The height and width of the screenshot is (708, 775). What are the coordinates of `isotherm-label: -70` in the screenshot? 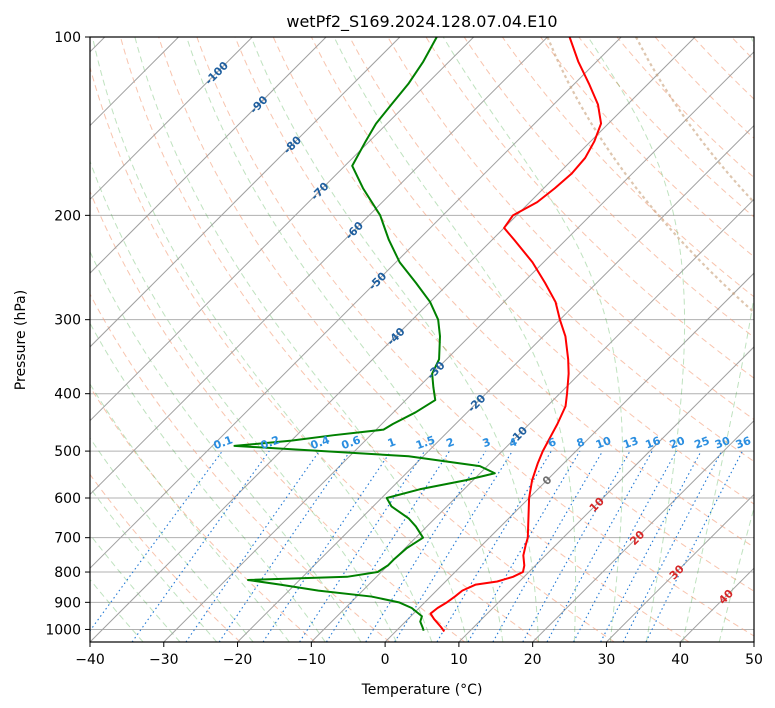 It's located at (319, 191).